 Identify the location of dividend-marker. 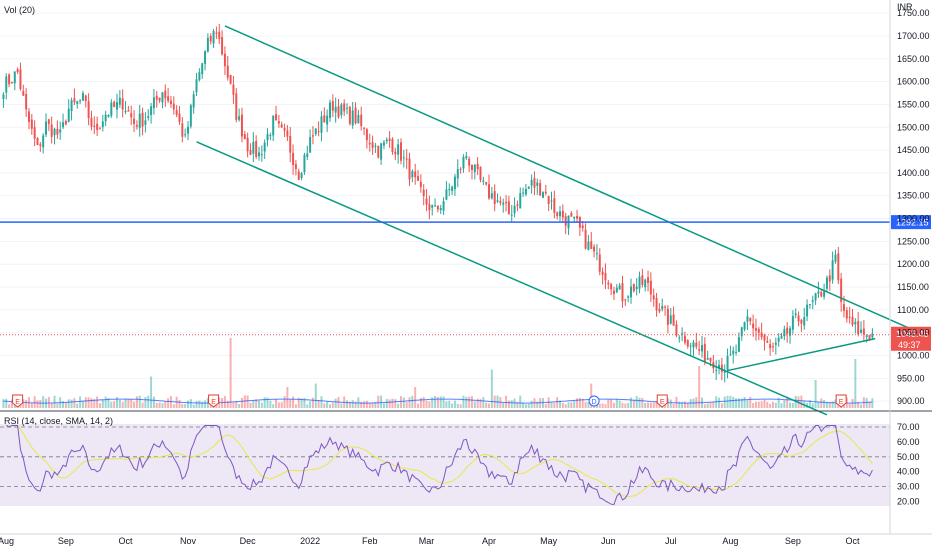
(594, 401).